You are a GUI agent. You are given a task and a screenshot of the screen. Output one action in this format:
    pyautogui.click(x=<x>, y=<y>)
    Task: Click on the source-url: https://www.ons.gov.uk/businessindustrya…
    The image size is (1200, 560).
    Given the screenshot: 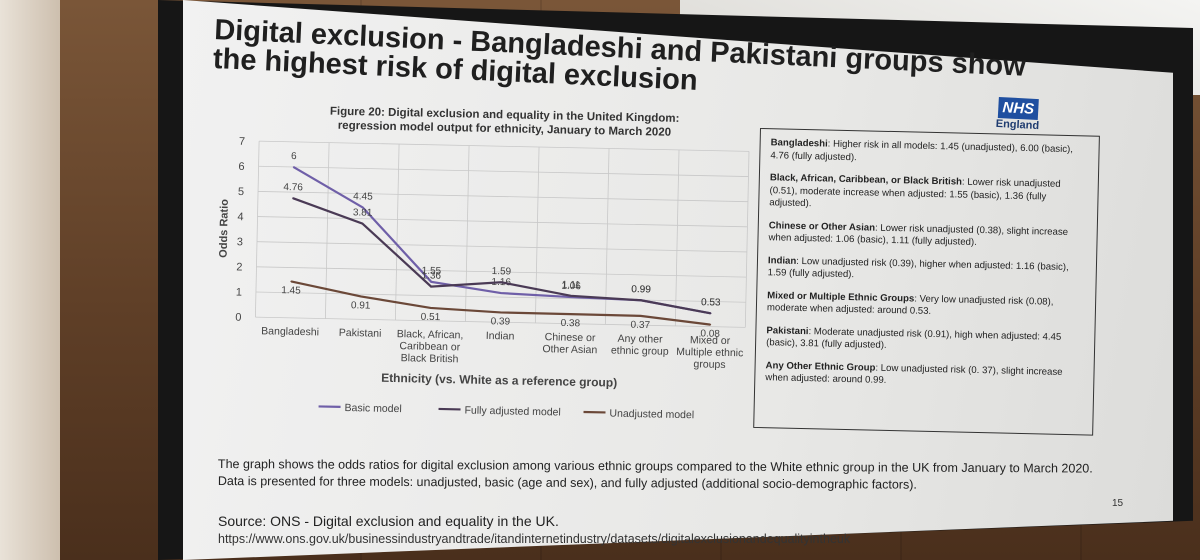 What is the action you would take?
    pyautogui.click(x=534, y=539)
    